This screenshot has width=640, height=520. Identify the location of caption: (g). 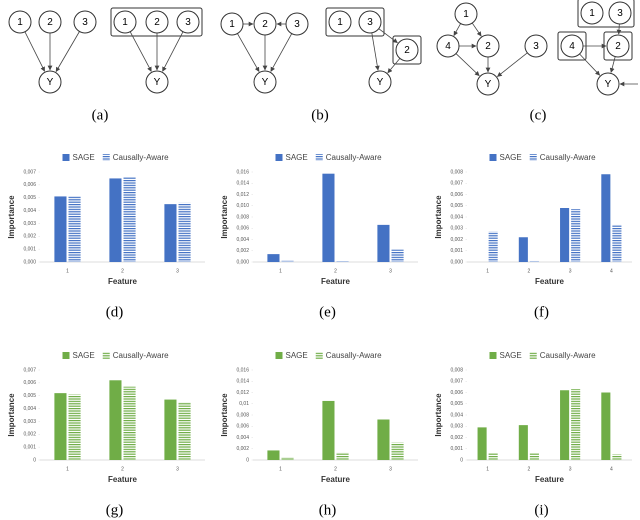
(115, 510).